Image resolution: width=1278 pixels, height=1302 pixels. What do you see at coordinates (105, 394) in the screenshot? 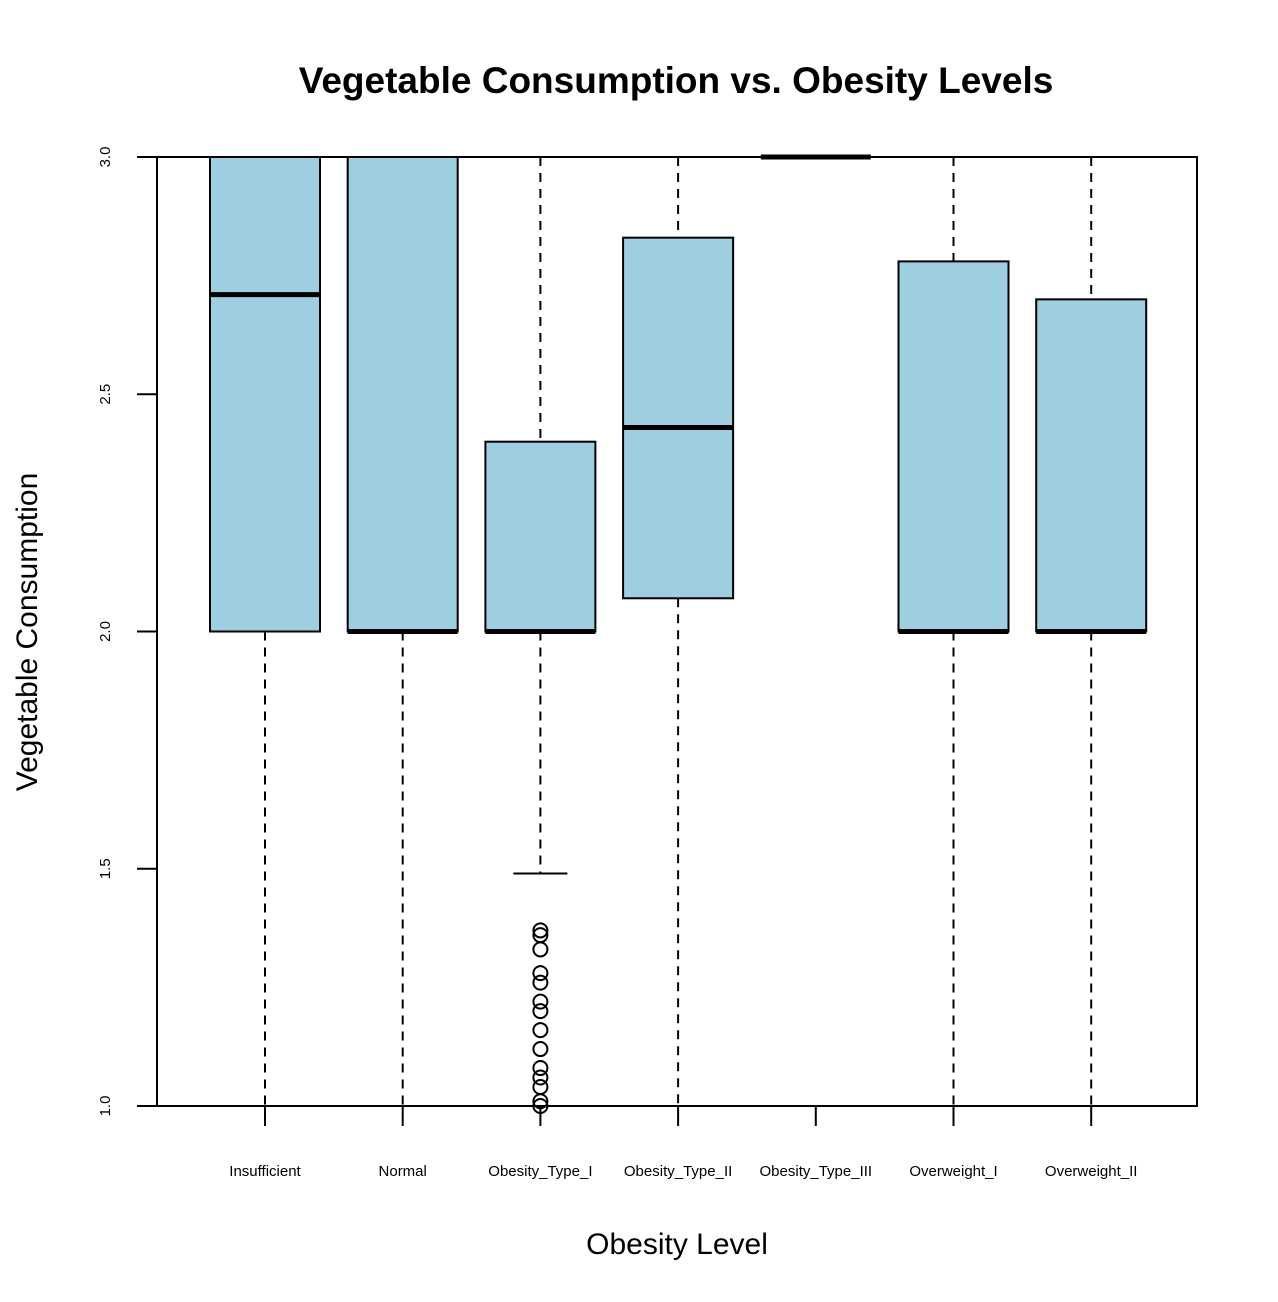
I see `y-tick-label: 2.5` at bounding box center [105, 394].